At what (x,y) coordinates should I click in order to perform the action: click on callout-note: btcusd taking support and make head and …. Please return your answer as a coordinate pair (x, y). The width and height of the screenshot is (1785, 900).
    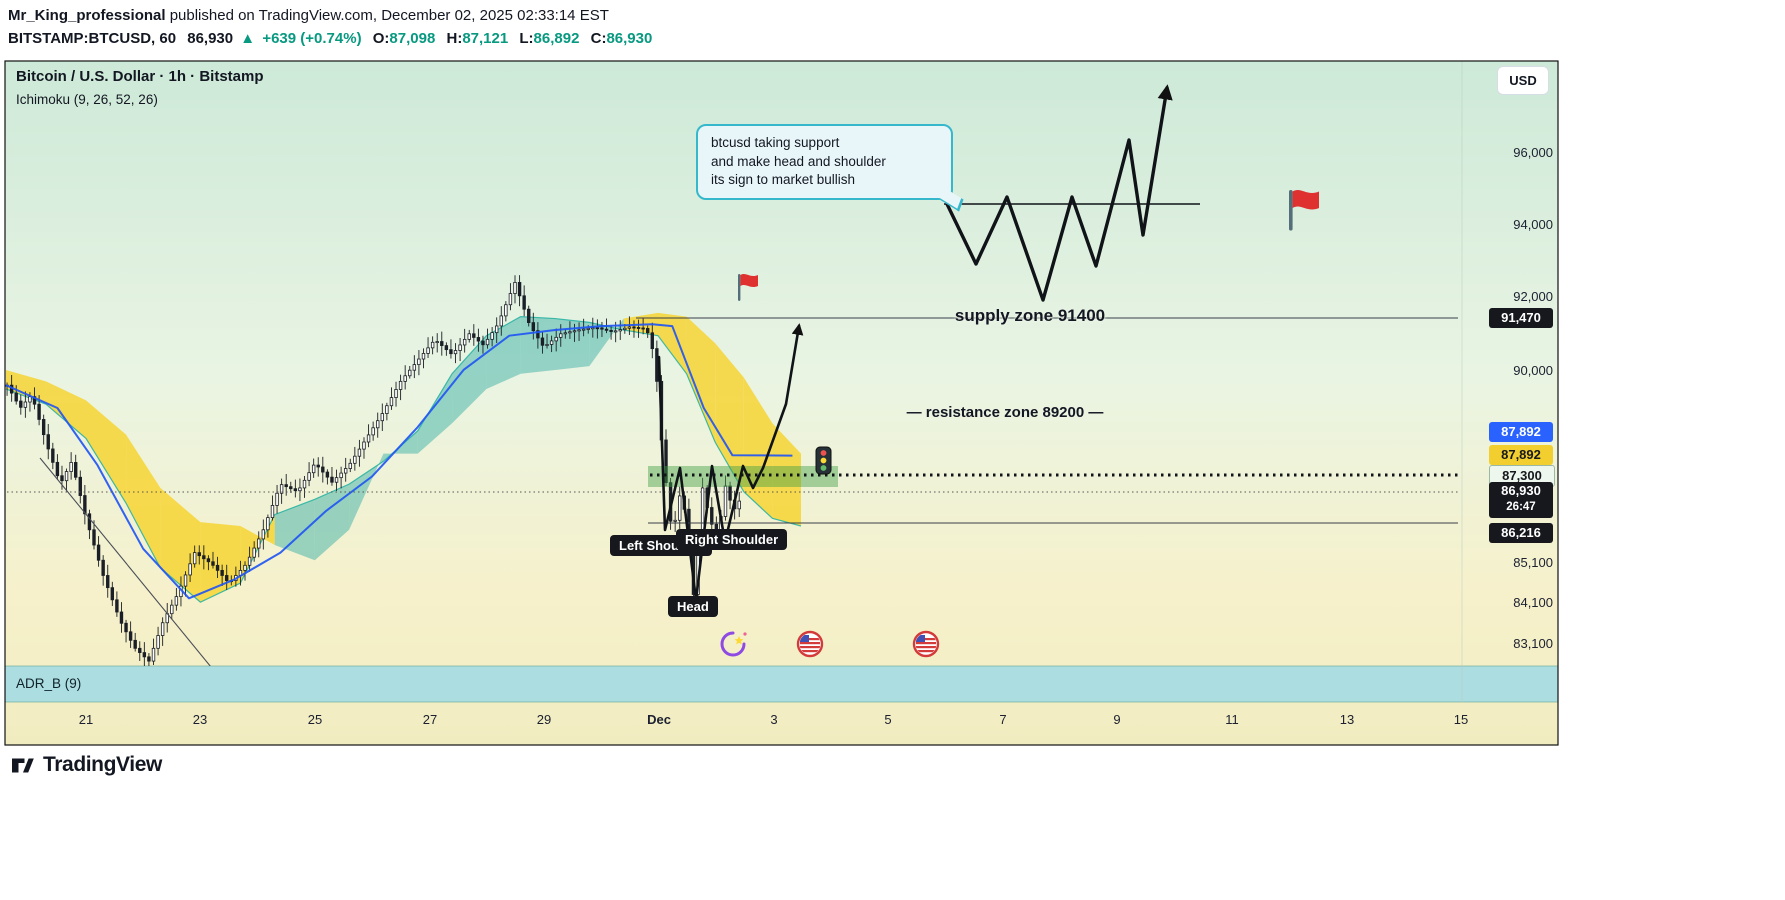
    Looking at the image, I should click on (824, 162).